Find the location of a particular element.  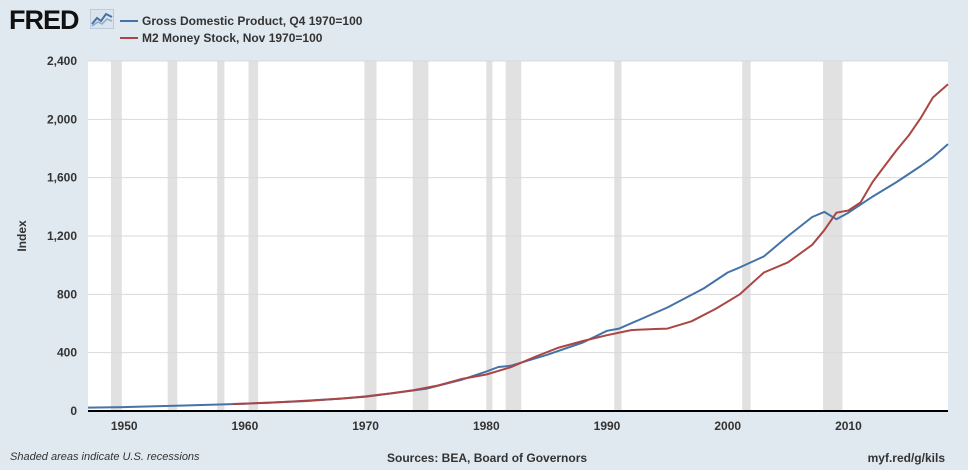

sources-text: Sources: BEA, Board of Governors is located at coordinates (487, 458).